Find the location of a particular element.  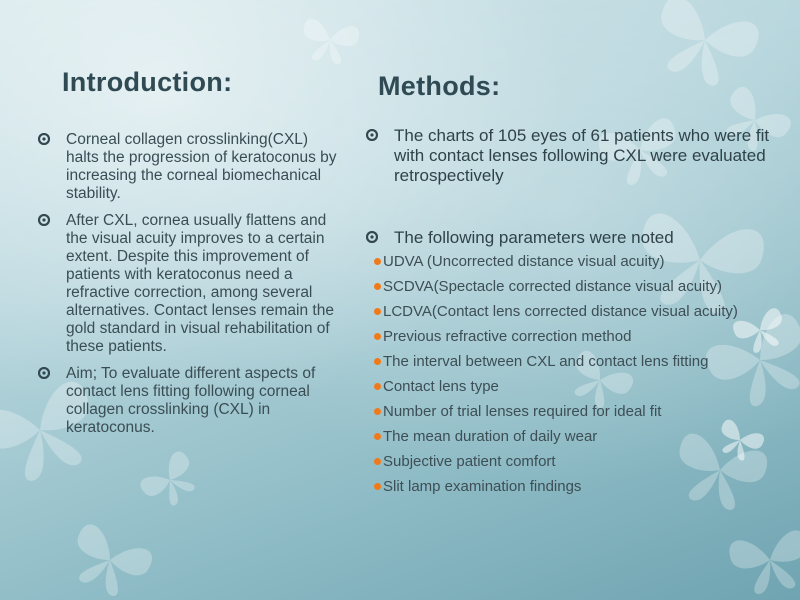

parameter-item: Subjective patient comfort is located at coordinates (580, 461).